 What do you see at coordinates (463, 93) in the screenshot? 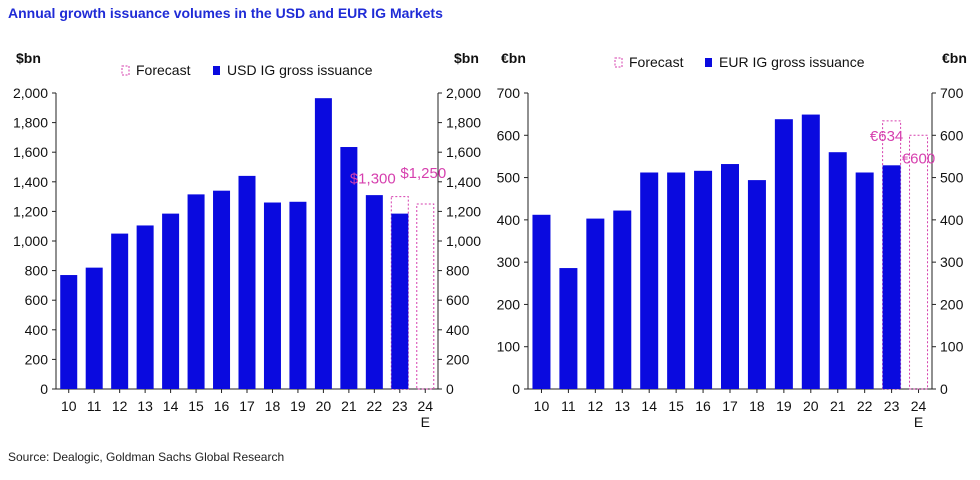
I see `y-tick-label-right: 2,000` at bounding box center [463, 93].